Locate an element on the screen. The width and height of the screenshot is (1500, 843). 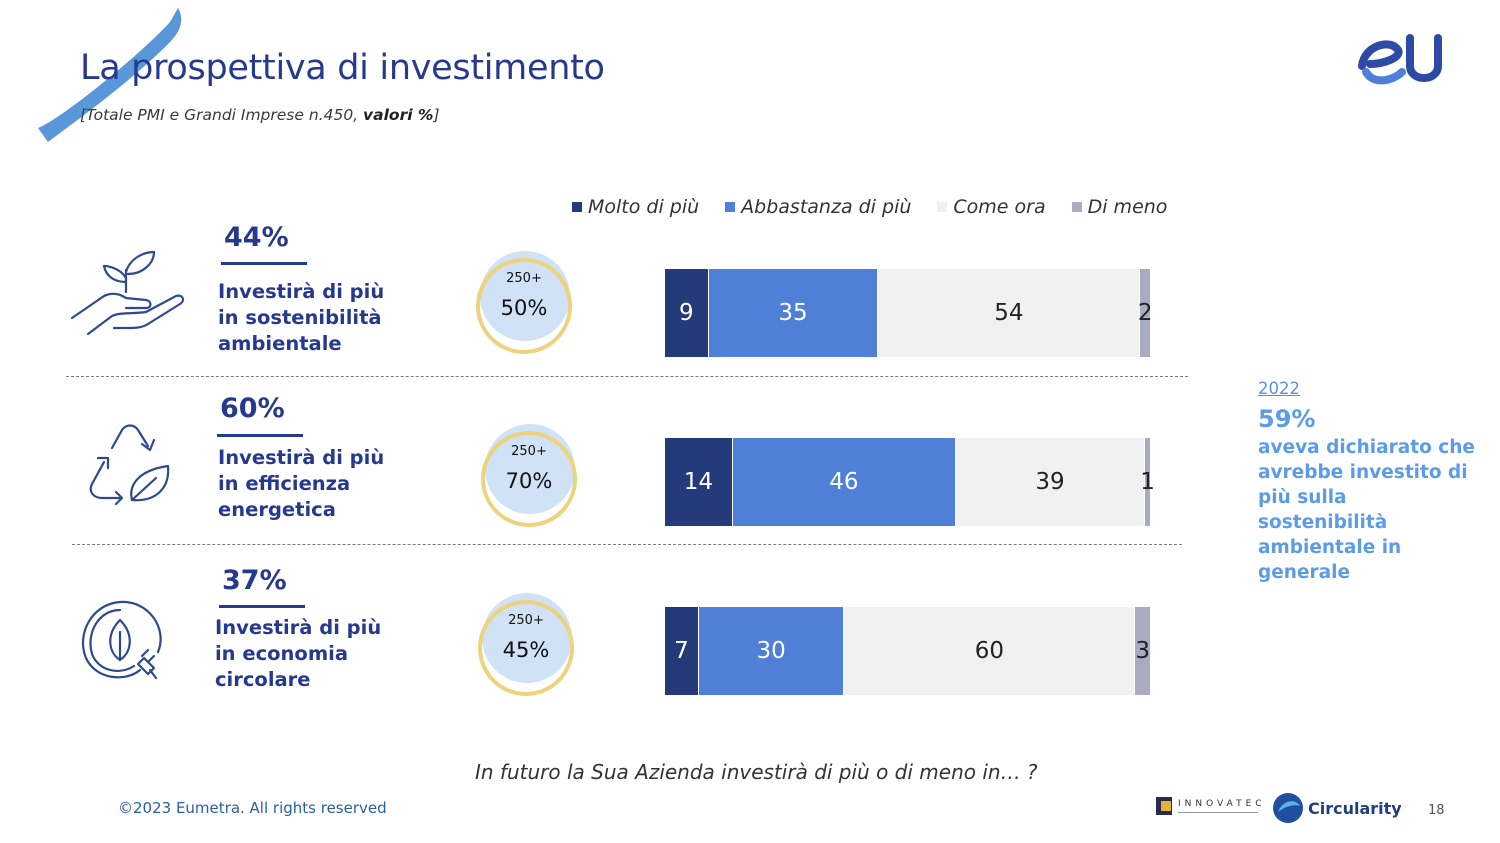
copyright-footer: ©2023 Eumetra. All rights reserved is located at coordinates (252, 808).